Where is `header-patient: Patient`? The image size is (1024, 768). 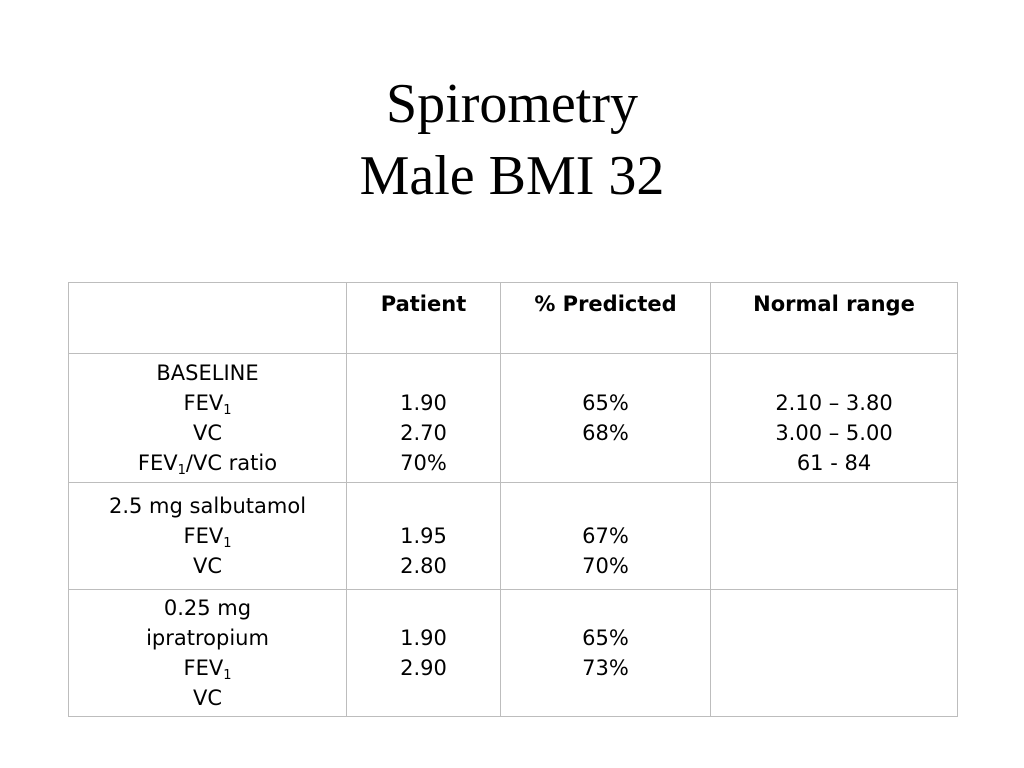 header-patient: Patient is located at coordinates (423, 318).